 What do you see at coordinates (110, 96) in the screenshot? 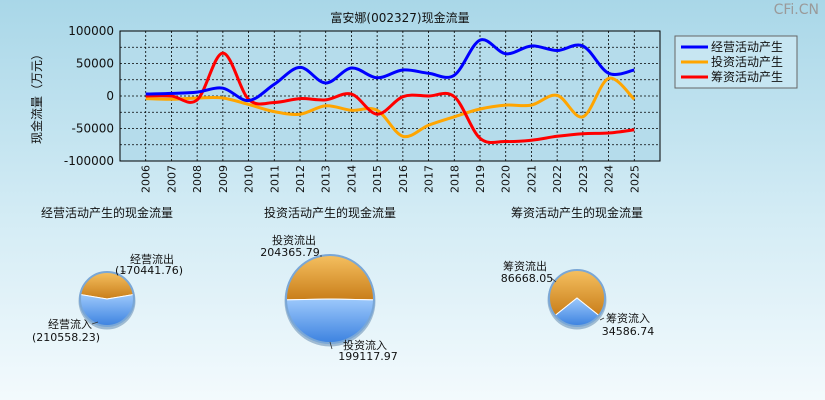
I see `y-tick-label: 0` at bounding box center [110, 96].